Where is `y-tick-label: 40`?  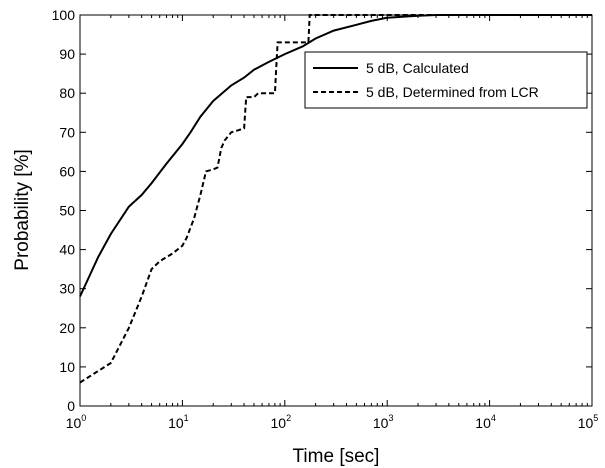
y-tick-label: 40 is located at coordinates (67, 250).